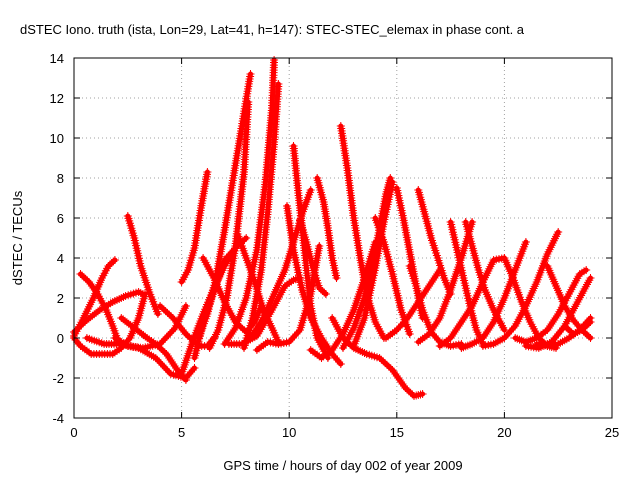  I want to click on x-tick-label: 20, so click(504, 432).